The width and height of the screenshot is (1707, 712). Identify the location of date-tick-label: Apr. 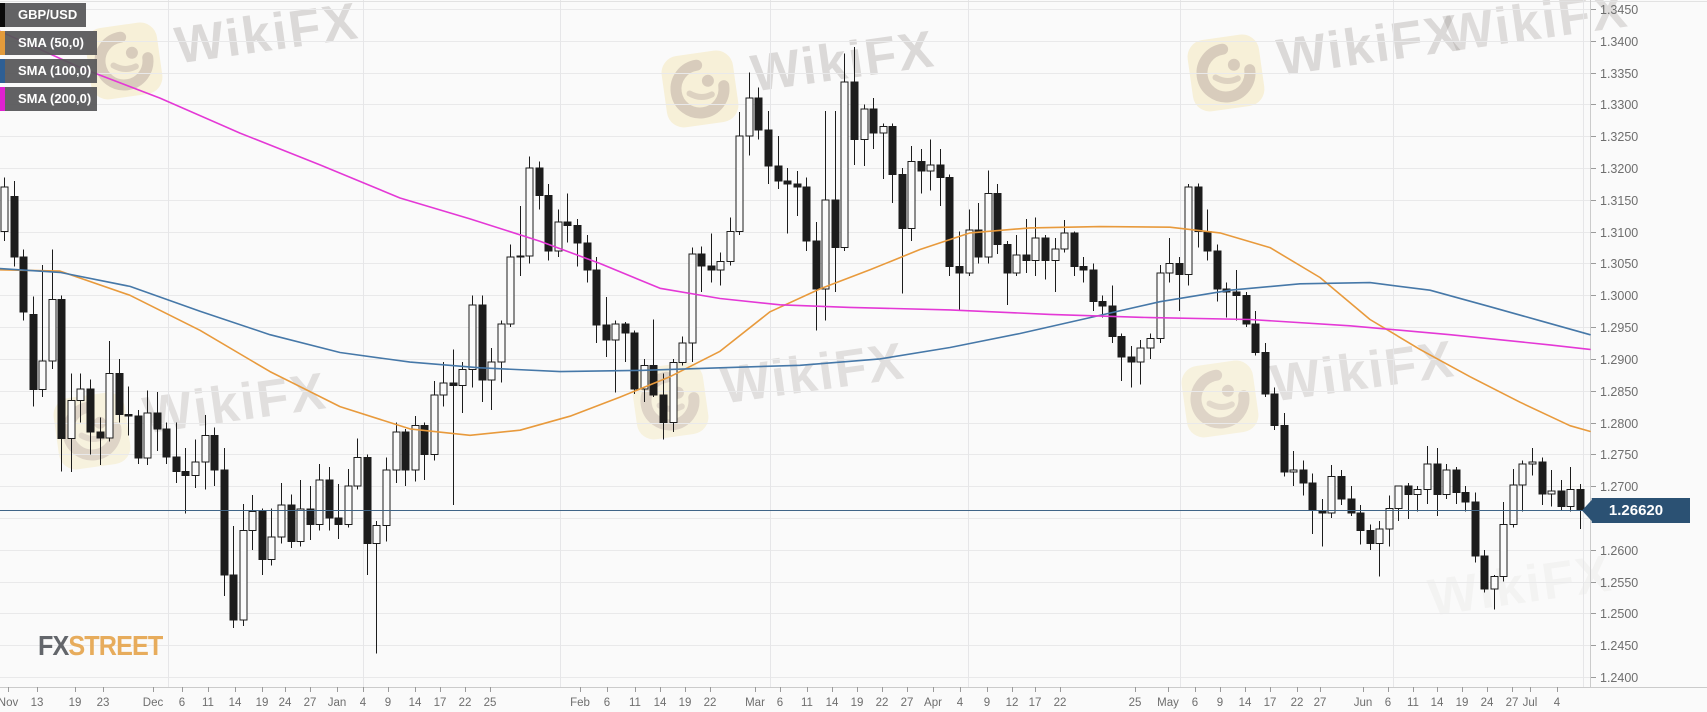
(933, 703).